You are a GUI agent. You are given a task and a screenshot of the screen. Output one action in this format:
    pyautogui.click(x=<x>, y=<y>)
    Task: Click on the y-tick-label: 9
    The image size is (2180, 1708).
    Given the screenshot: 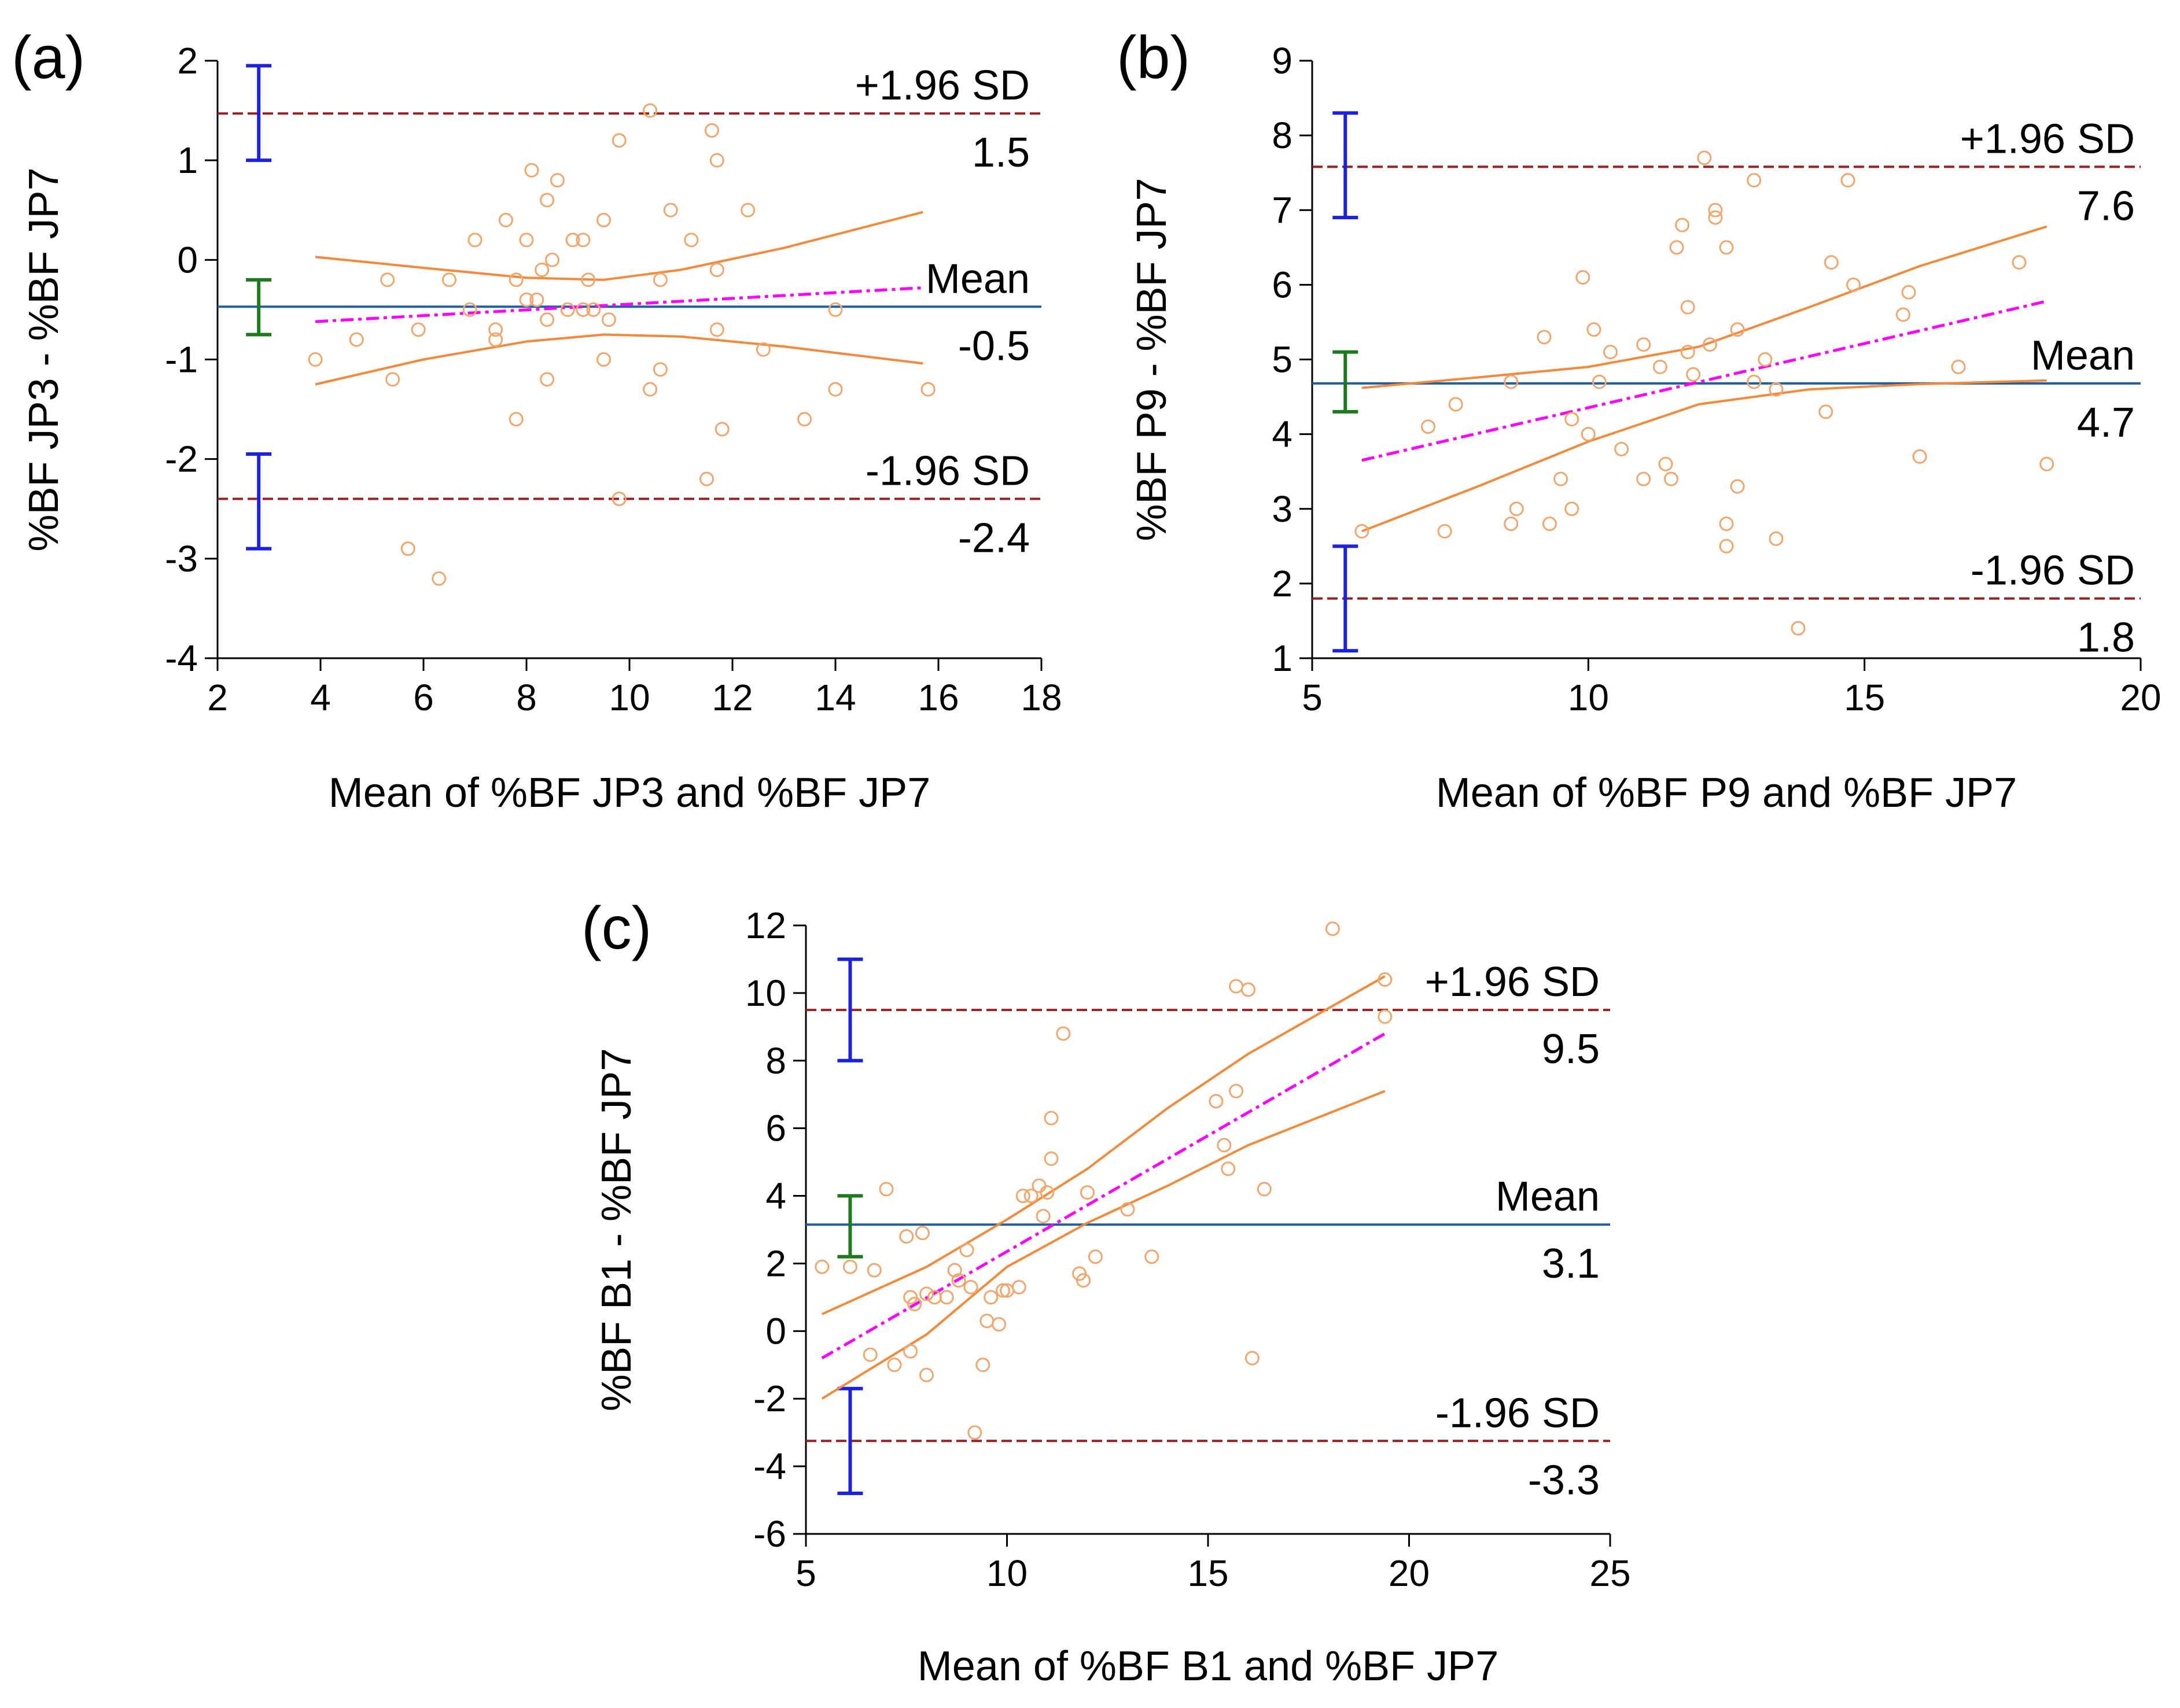 What is the action you would take?
    pyautogui.click(x=1282, y=61)
    